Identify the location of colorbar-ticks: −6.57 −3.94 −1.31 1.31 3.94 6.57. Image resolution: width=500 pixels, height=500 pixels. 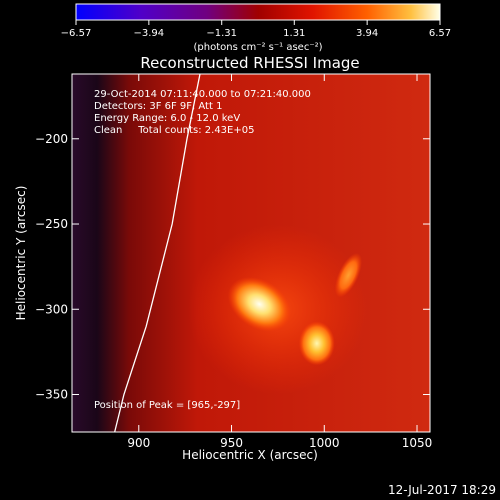
(256, 29).